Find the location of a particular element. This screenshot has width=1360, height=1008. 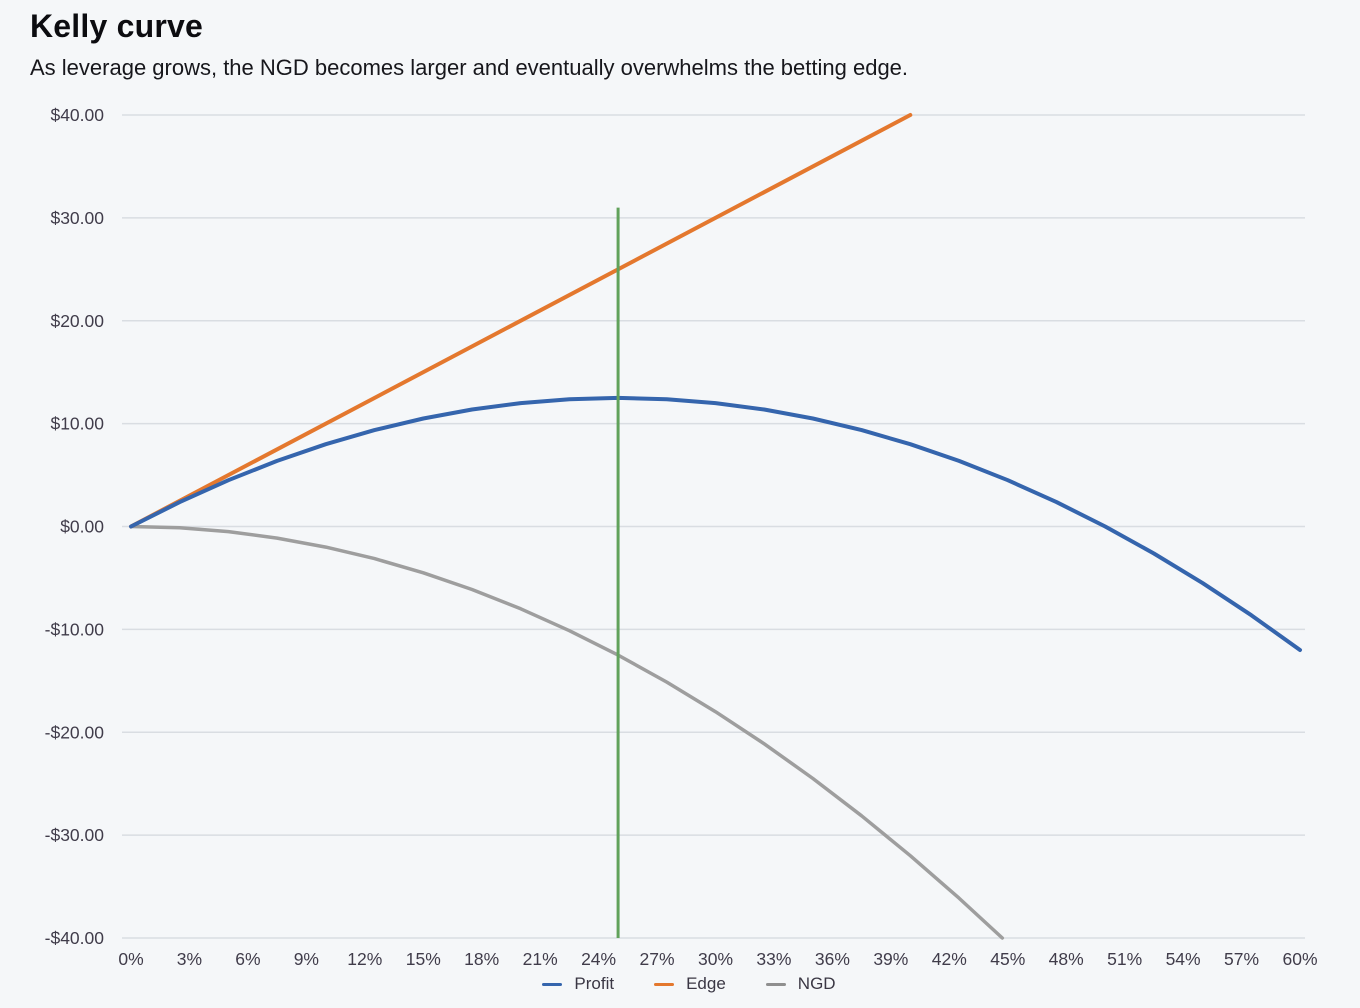

legend-swatch-profit is located at coordinates (552, 984).